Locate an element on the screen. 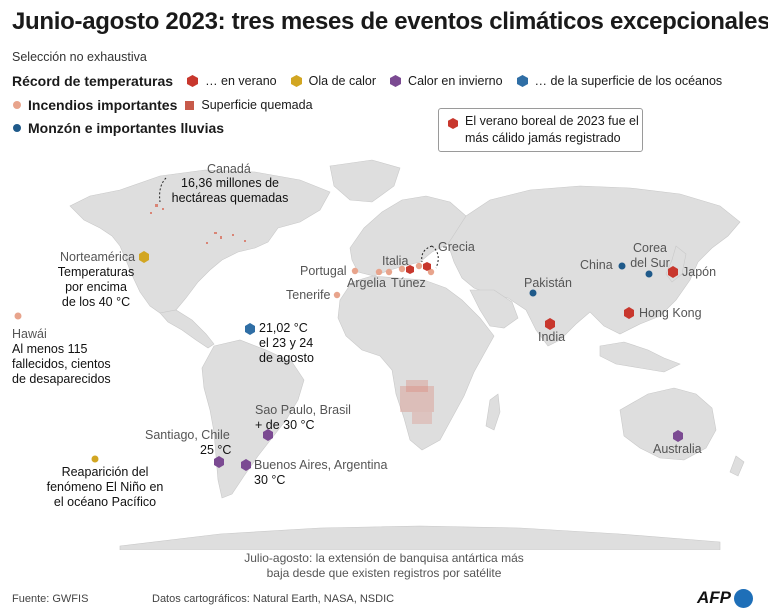 The height and width of the screenshot is (615, 768). africa-shape is located at coordinates (416, 363).